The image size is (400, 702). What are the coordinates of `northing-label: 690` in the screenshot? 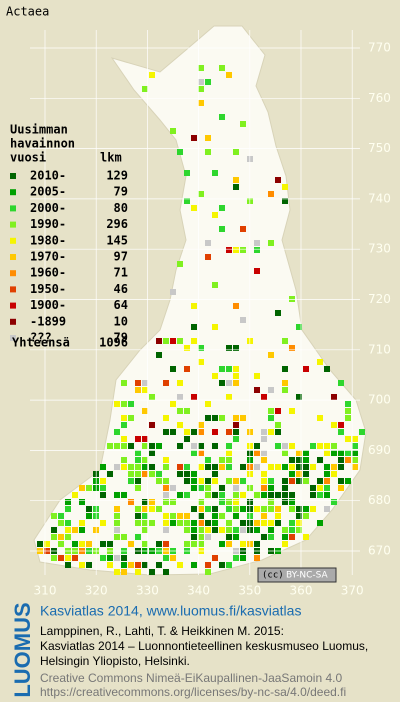 It's located at (379, 450).